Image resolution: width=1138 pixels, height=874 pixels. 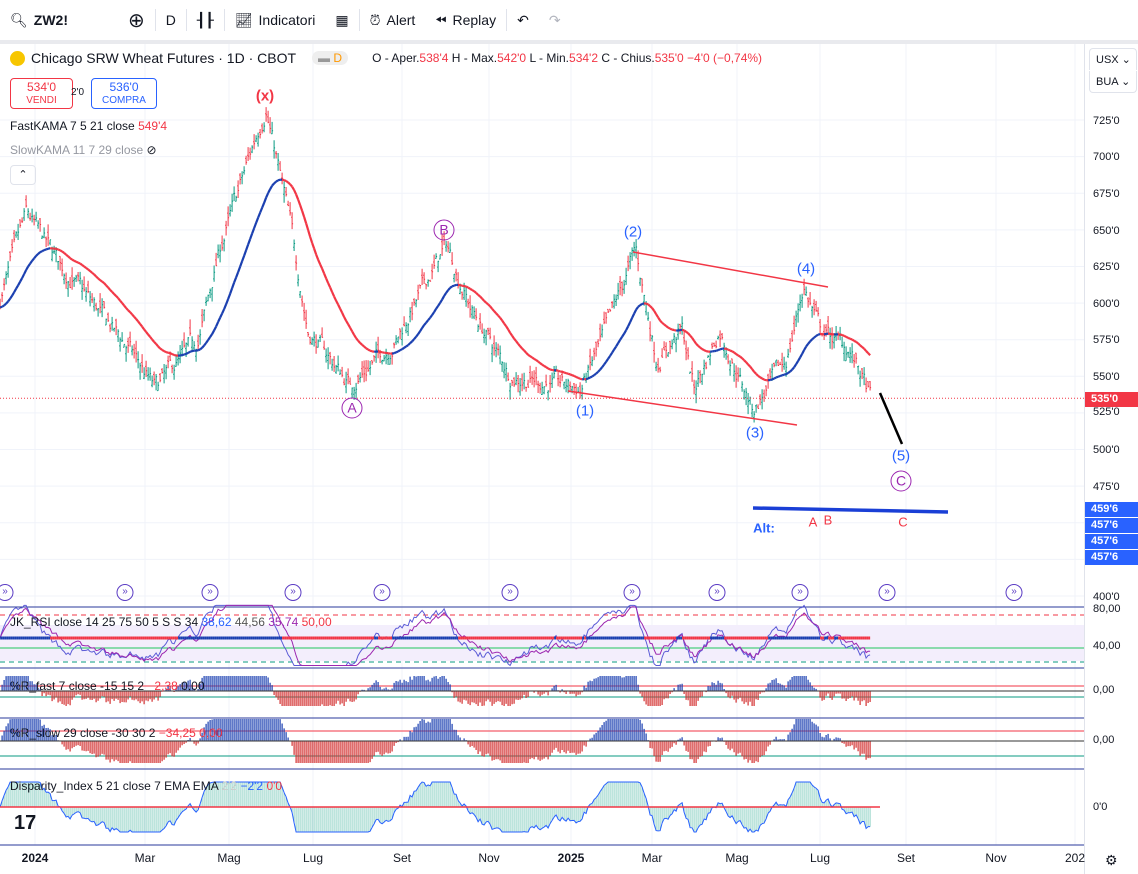 I want to click on rfast-legend: %R_fast 7 close -15 15 2 −2,38 0,00, so click(x=107, y=686).